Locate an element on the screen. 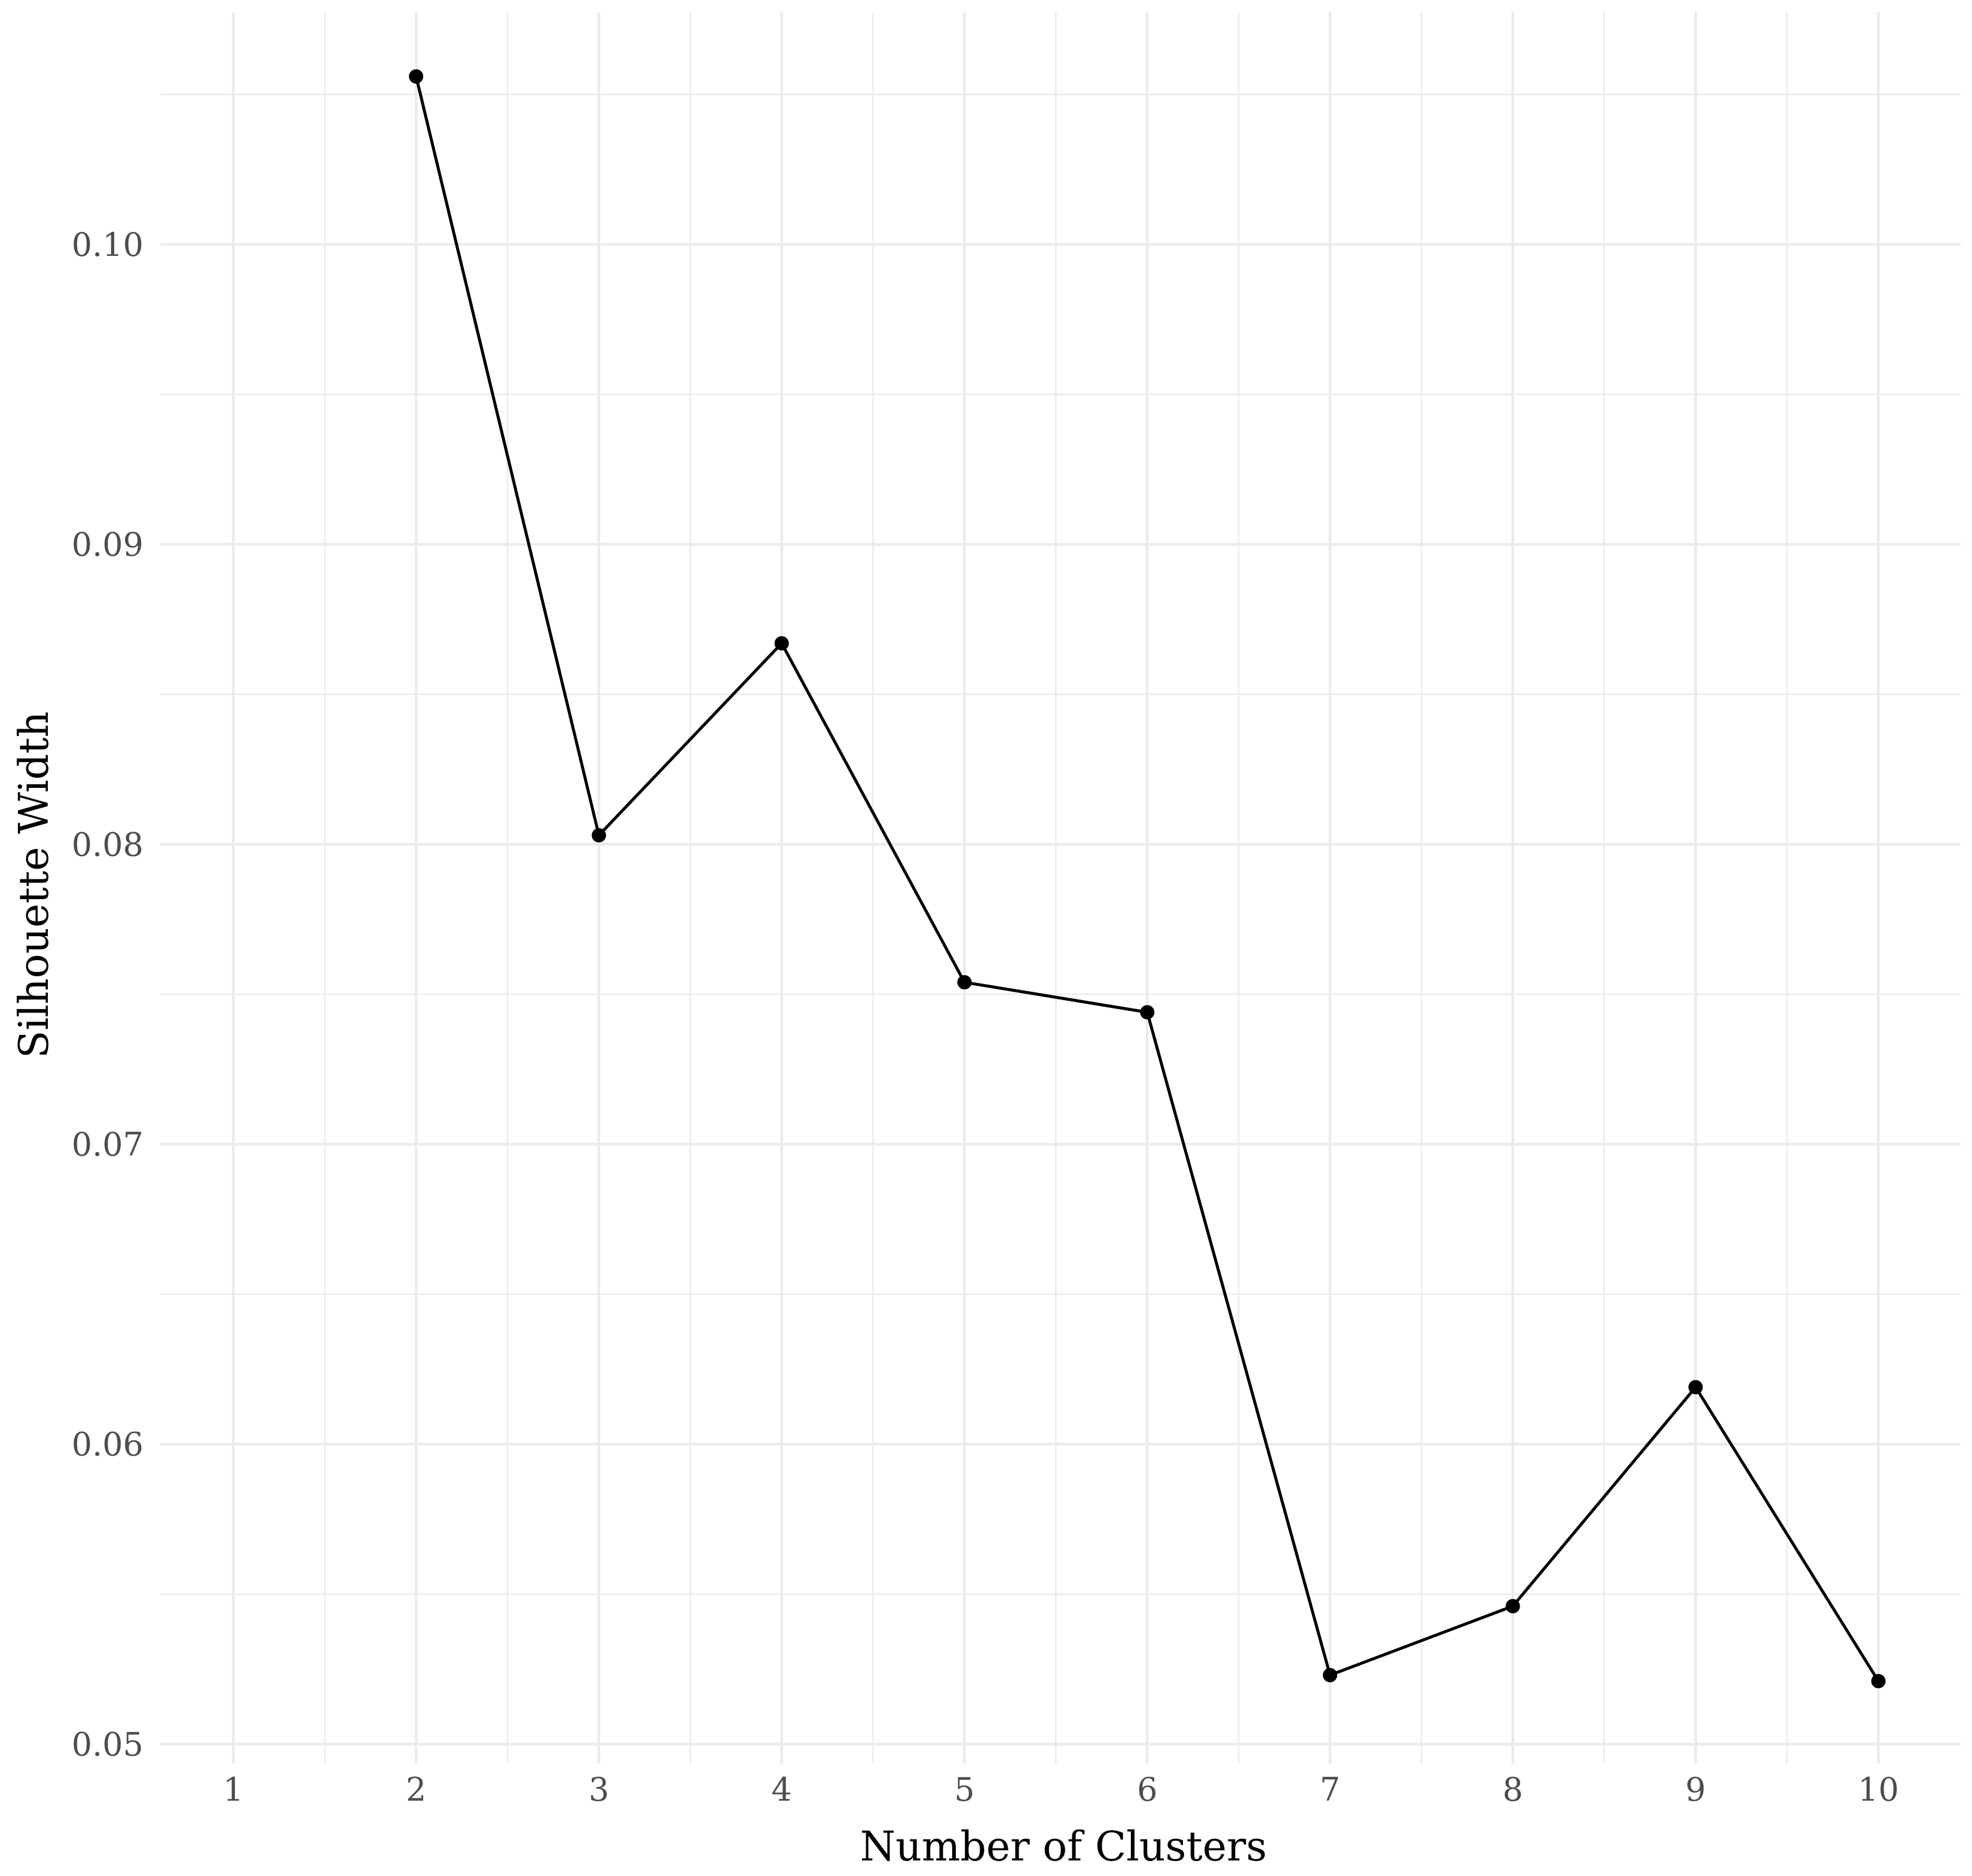 Image resolution: width=1972 pixels, height=1876 pixels. y-tick-label: 0.09 is located at coordinates (108, 545).